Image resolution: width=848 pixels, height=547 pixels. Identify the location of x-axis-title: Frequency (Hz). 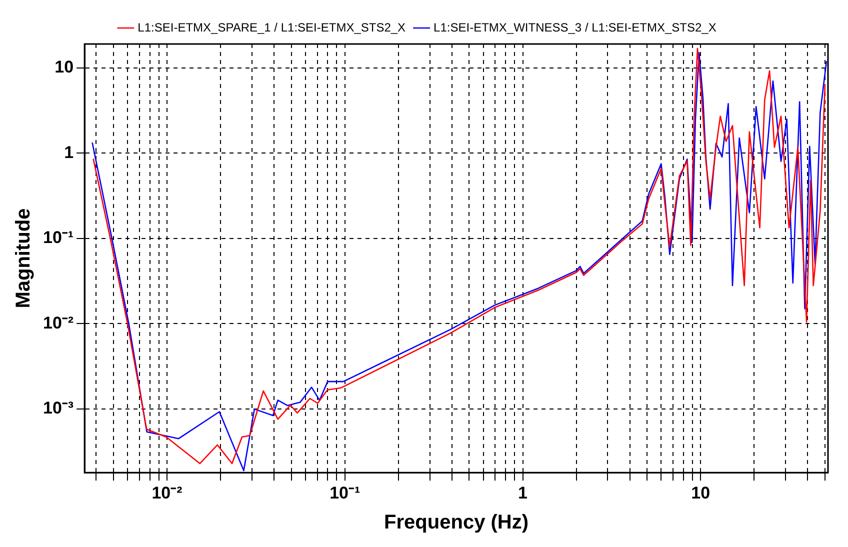
(456, 523).